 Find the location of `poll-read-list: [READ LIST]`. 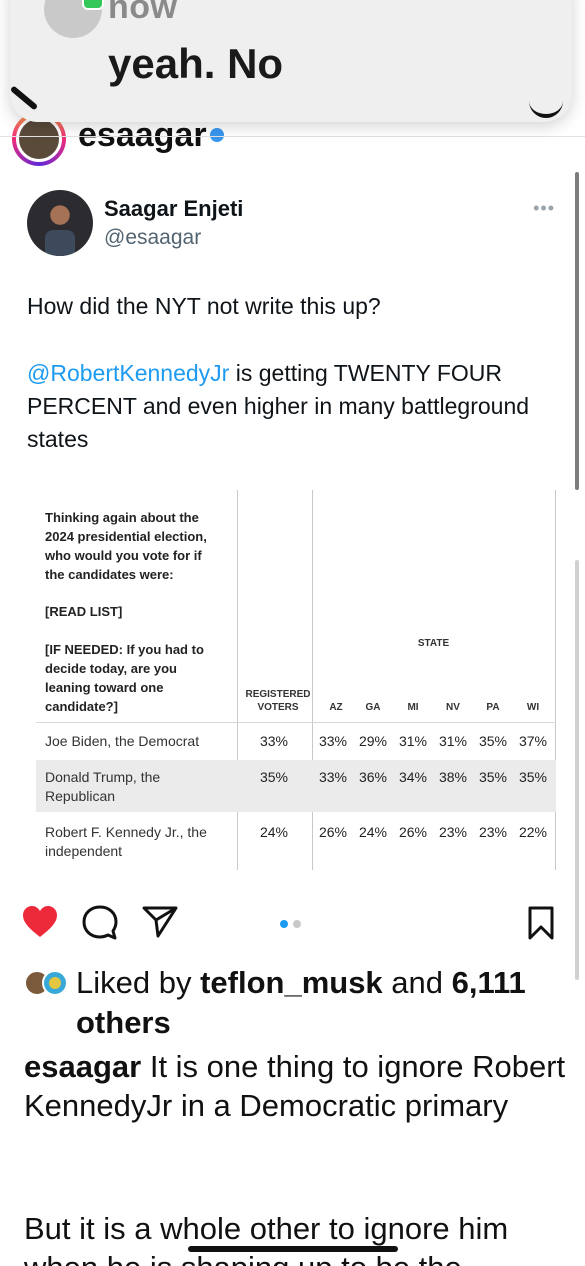

poll-read-list: [READ LIST] is located at coordinates (84, 611).